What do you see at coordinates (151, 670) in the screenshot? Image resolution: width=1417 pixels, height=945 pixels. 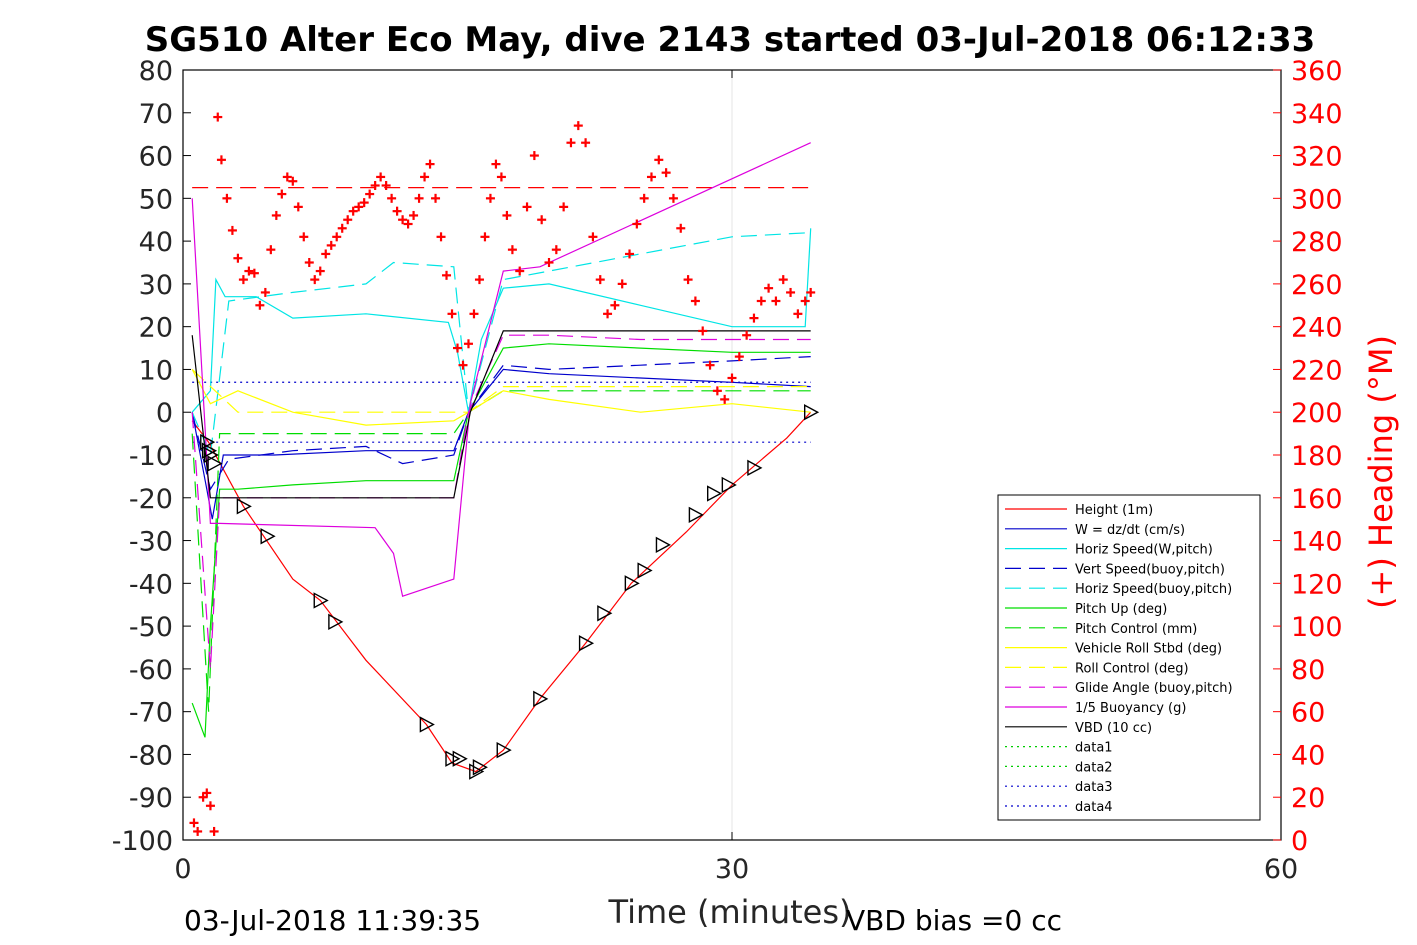 I see `y-left-tick-label: -60` at bounding box center [151, 670].